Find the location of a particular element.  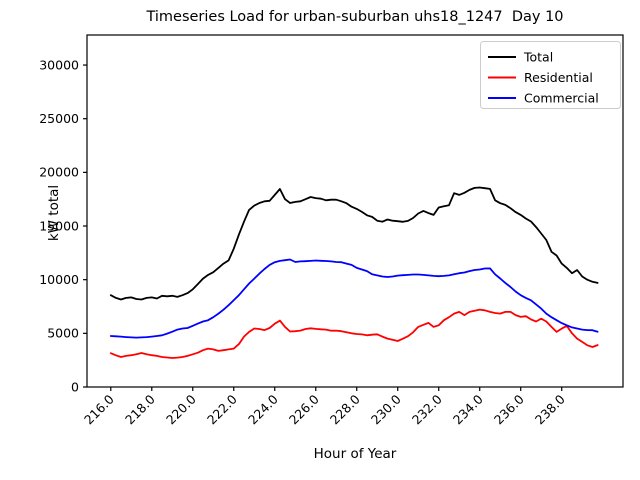

y-tick-label: 20000 is located at coordinates (59, 172).